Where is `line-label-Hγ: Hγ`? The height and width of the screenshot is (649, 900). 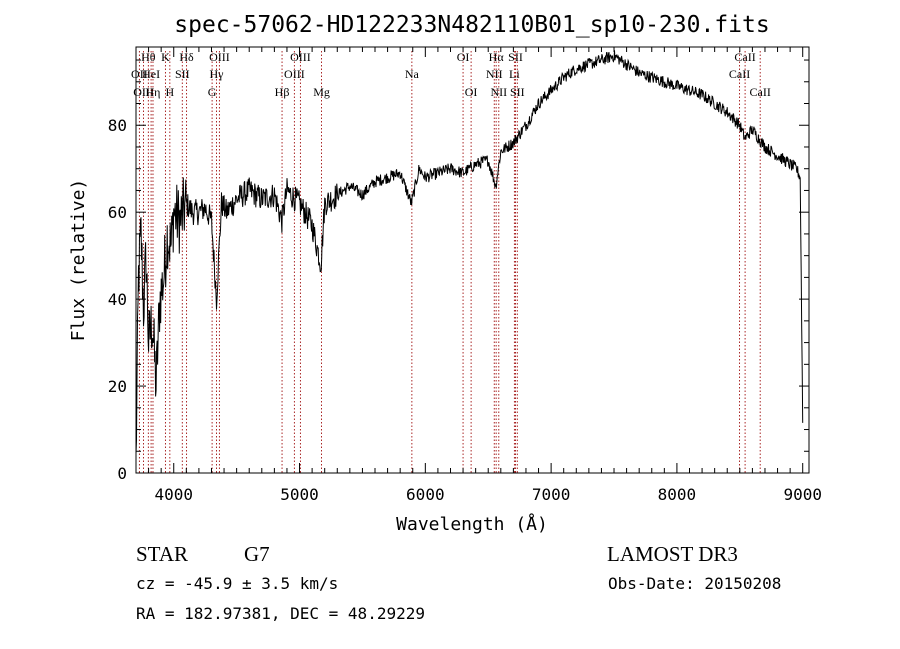 line-label-Hγ: Hγ is located at coordinates (217, 74).